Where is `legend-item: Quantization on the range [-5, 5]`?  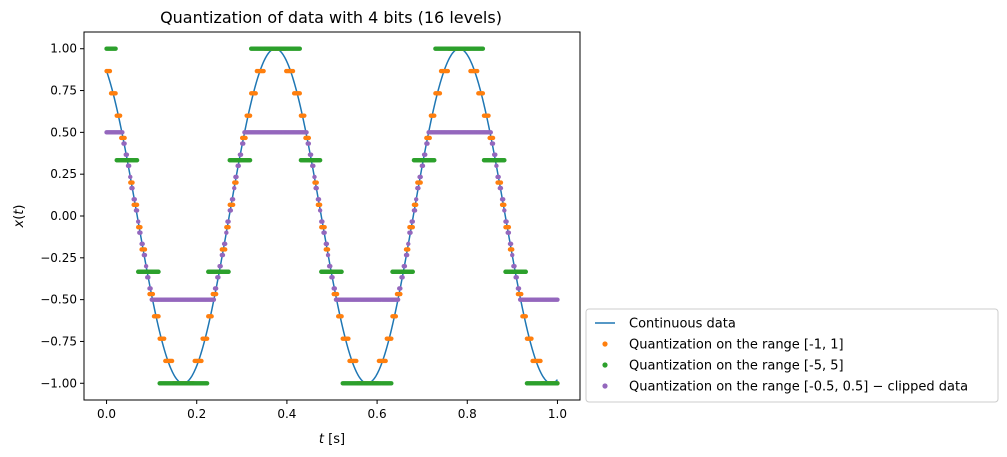
legend-item: Quantization on the range [-5, 5] is located at coordinates (723, 366).